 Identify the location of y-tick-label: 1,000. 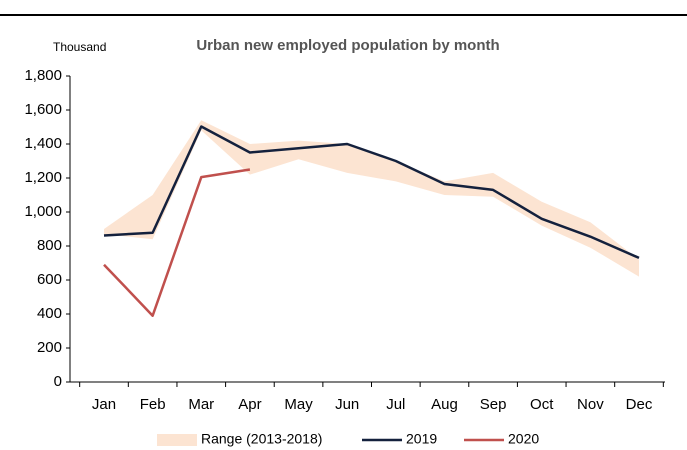
(43, 211).